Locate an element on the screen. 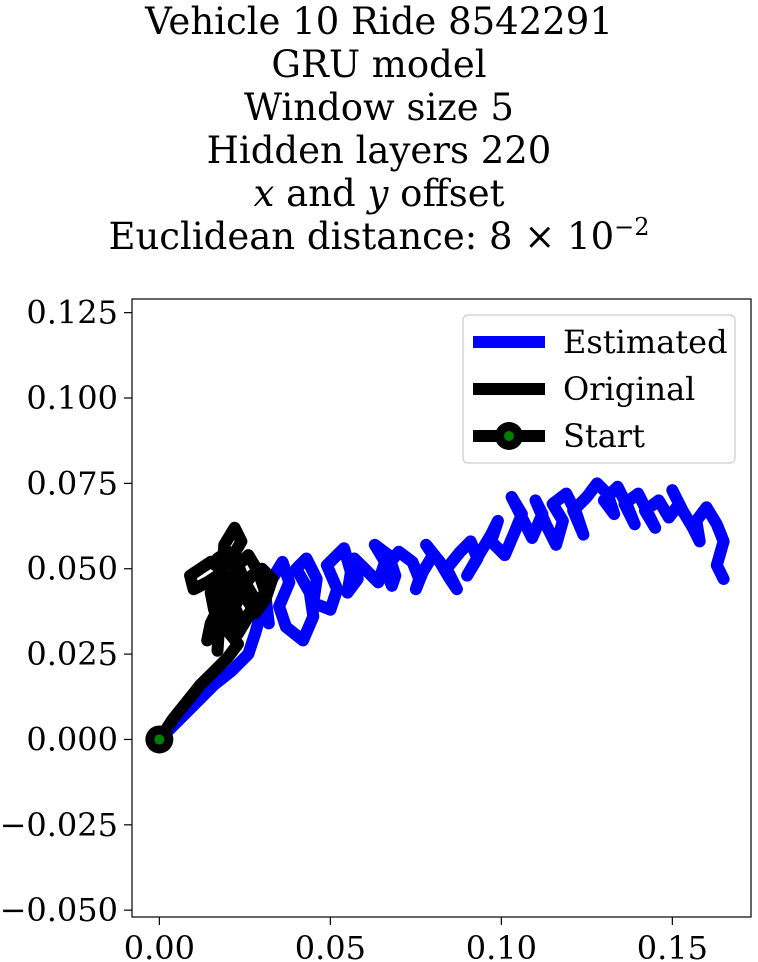 The image size is (758, 962). legend-start-marker-inner is located at coordinates (509, 436).